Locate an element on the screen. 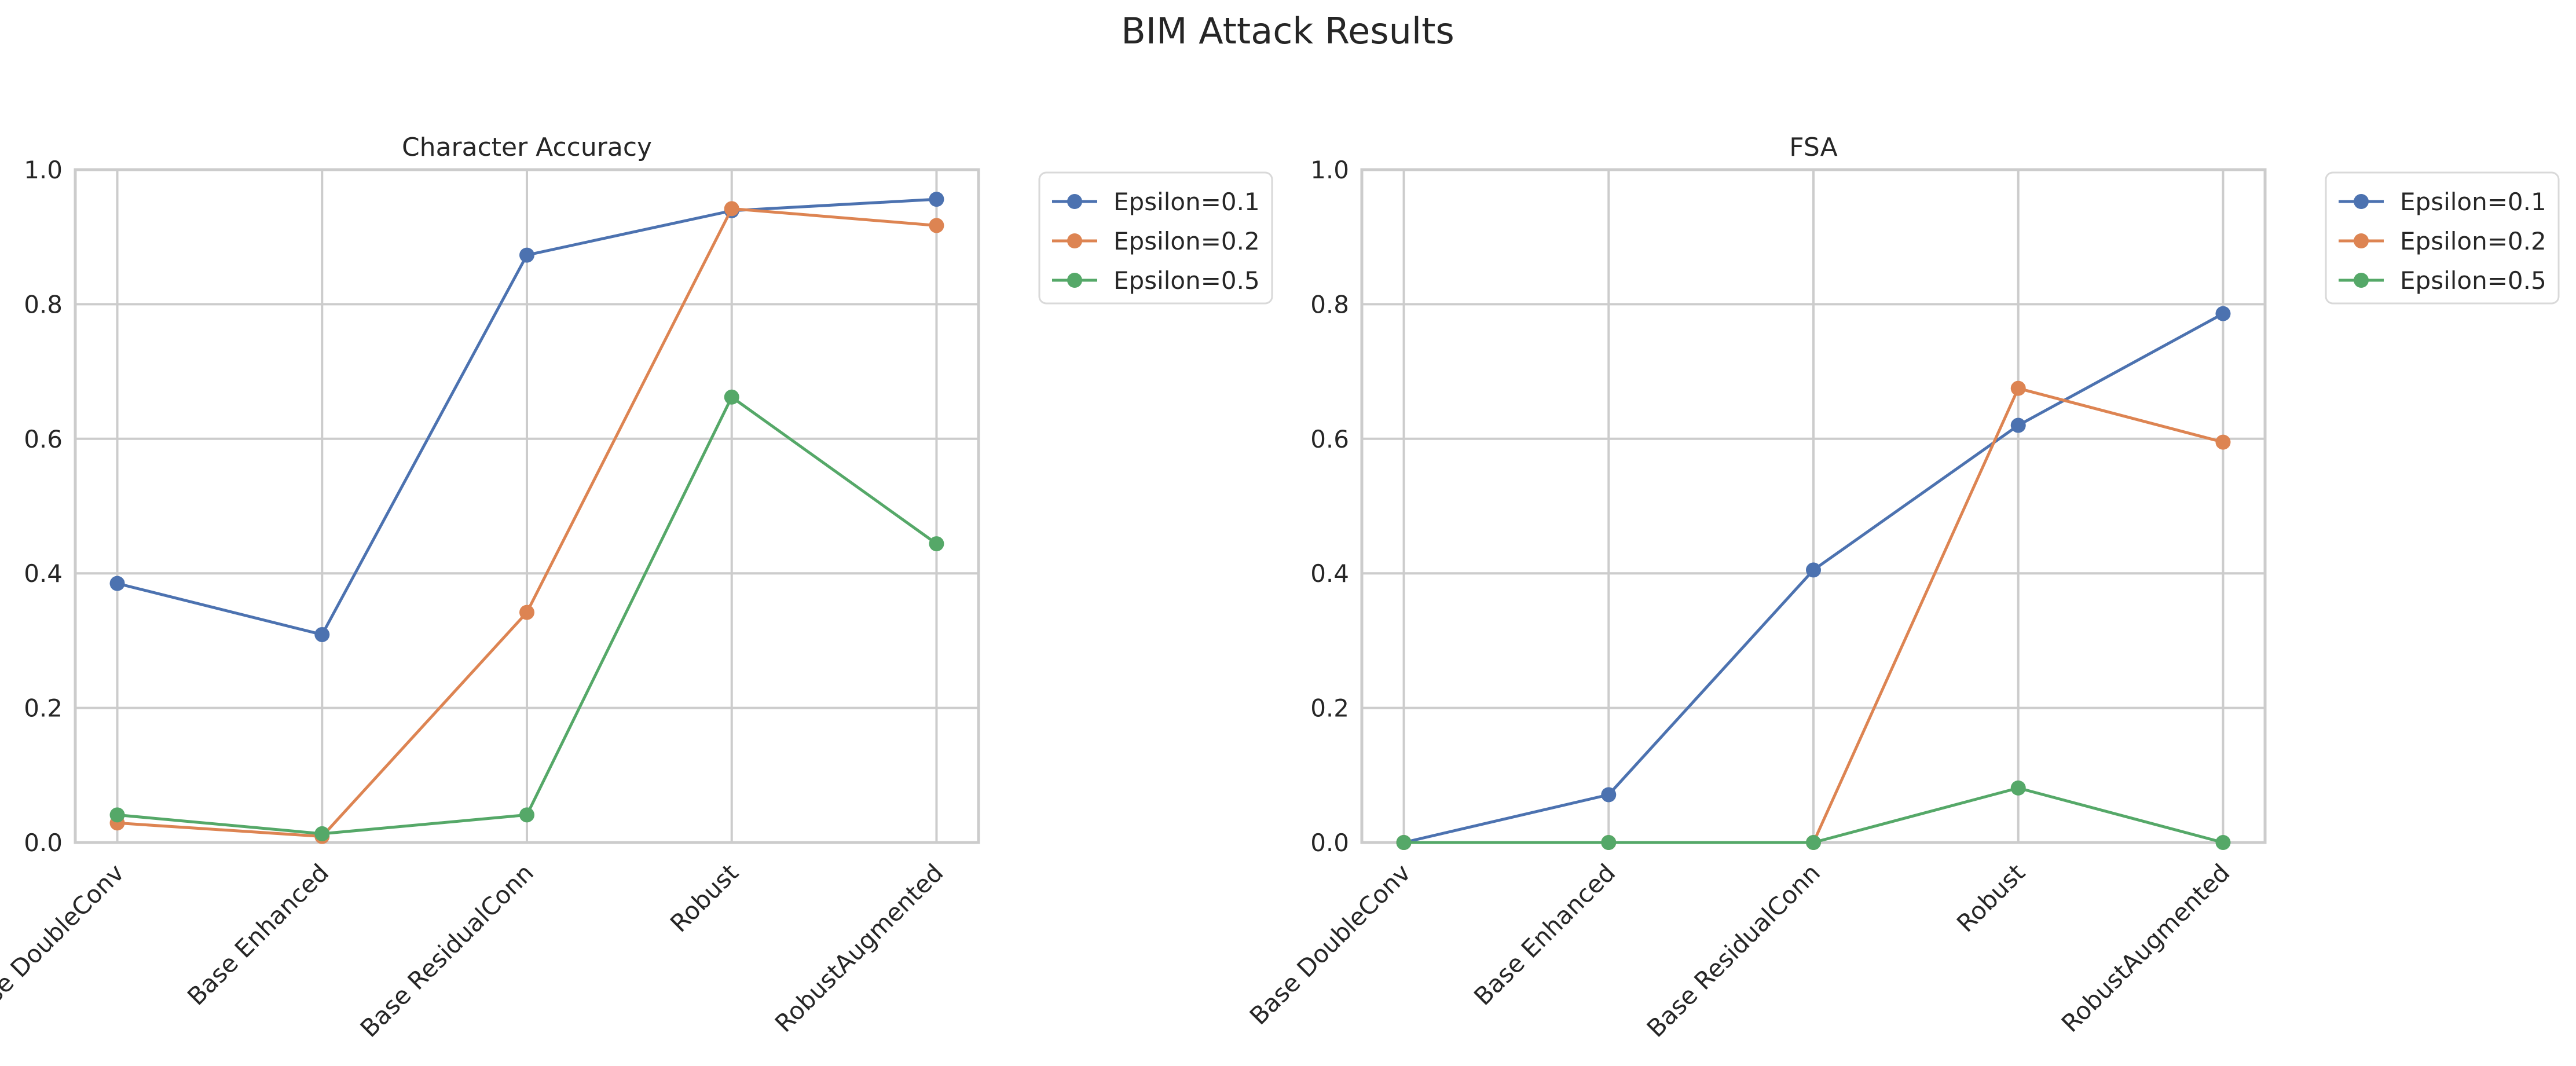  chart-title: Character Accuracy is located at coordinates (527, 147).